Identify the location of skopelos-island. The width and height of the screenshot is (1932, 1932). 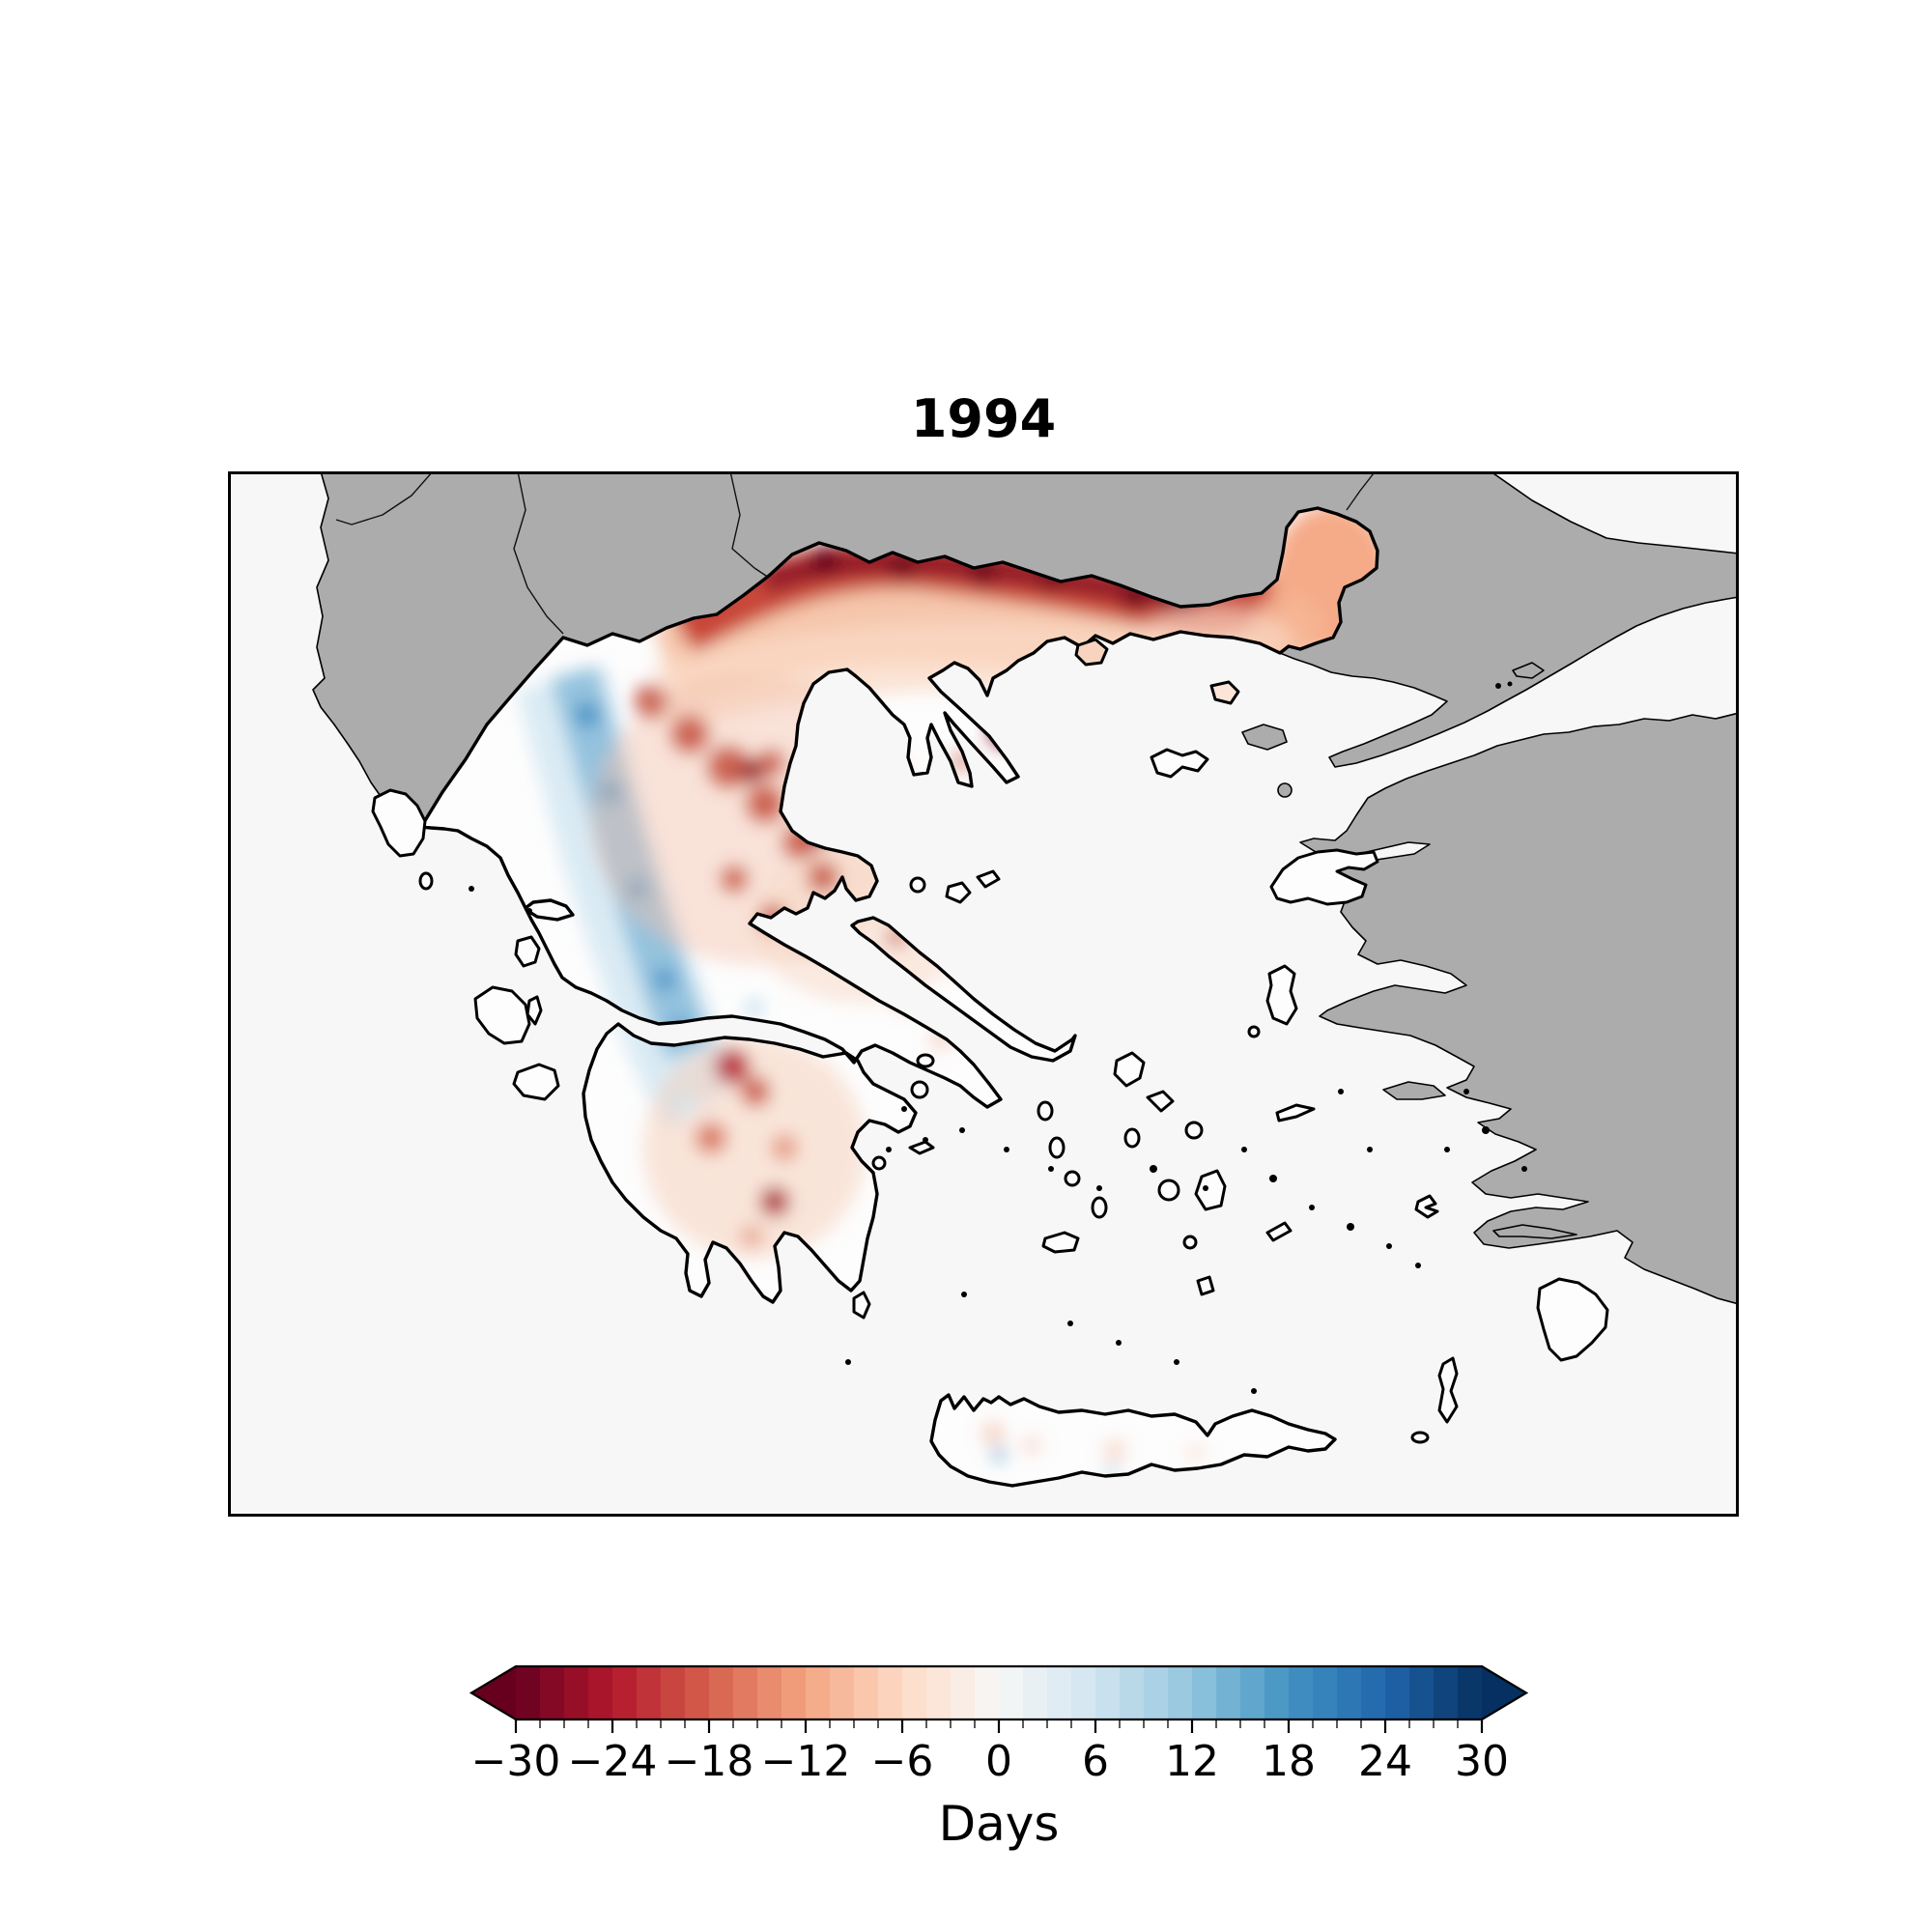
(958, 892).